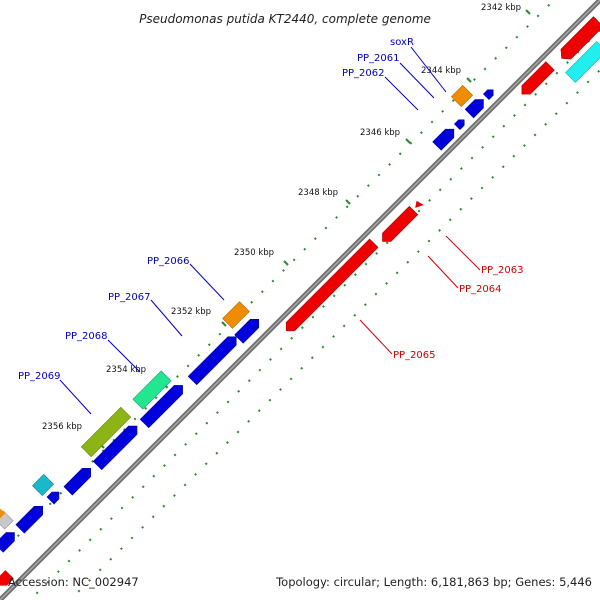  I want to click on tick-label: 2356 kbp, so click(62, 427).